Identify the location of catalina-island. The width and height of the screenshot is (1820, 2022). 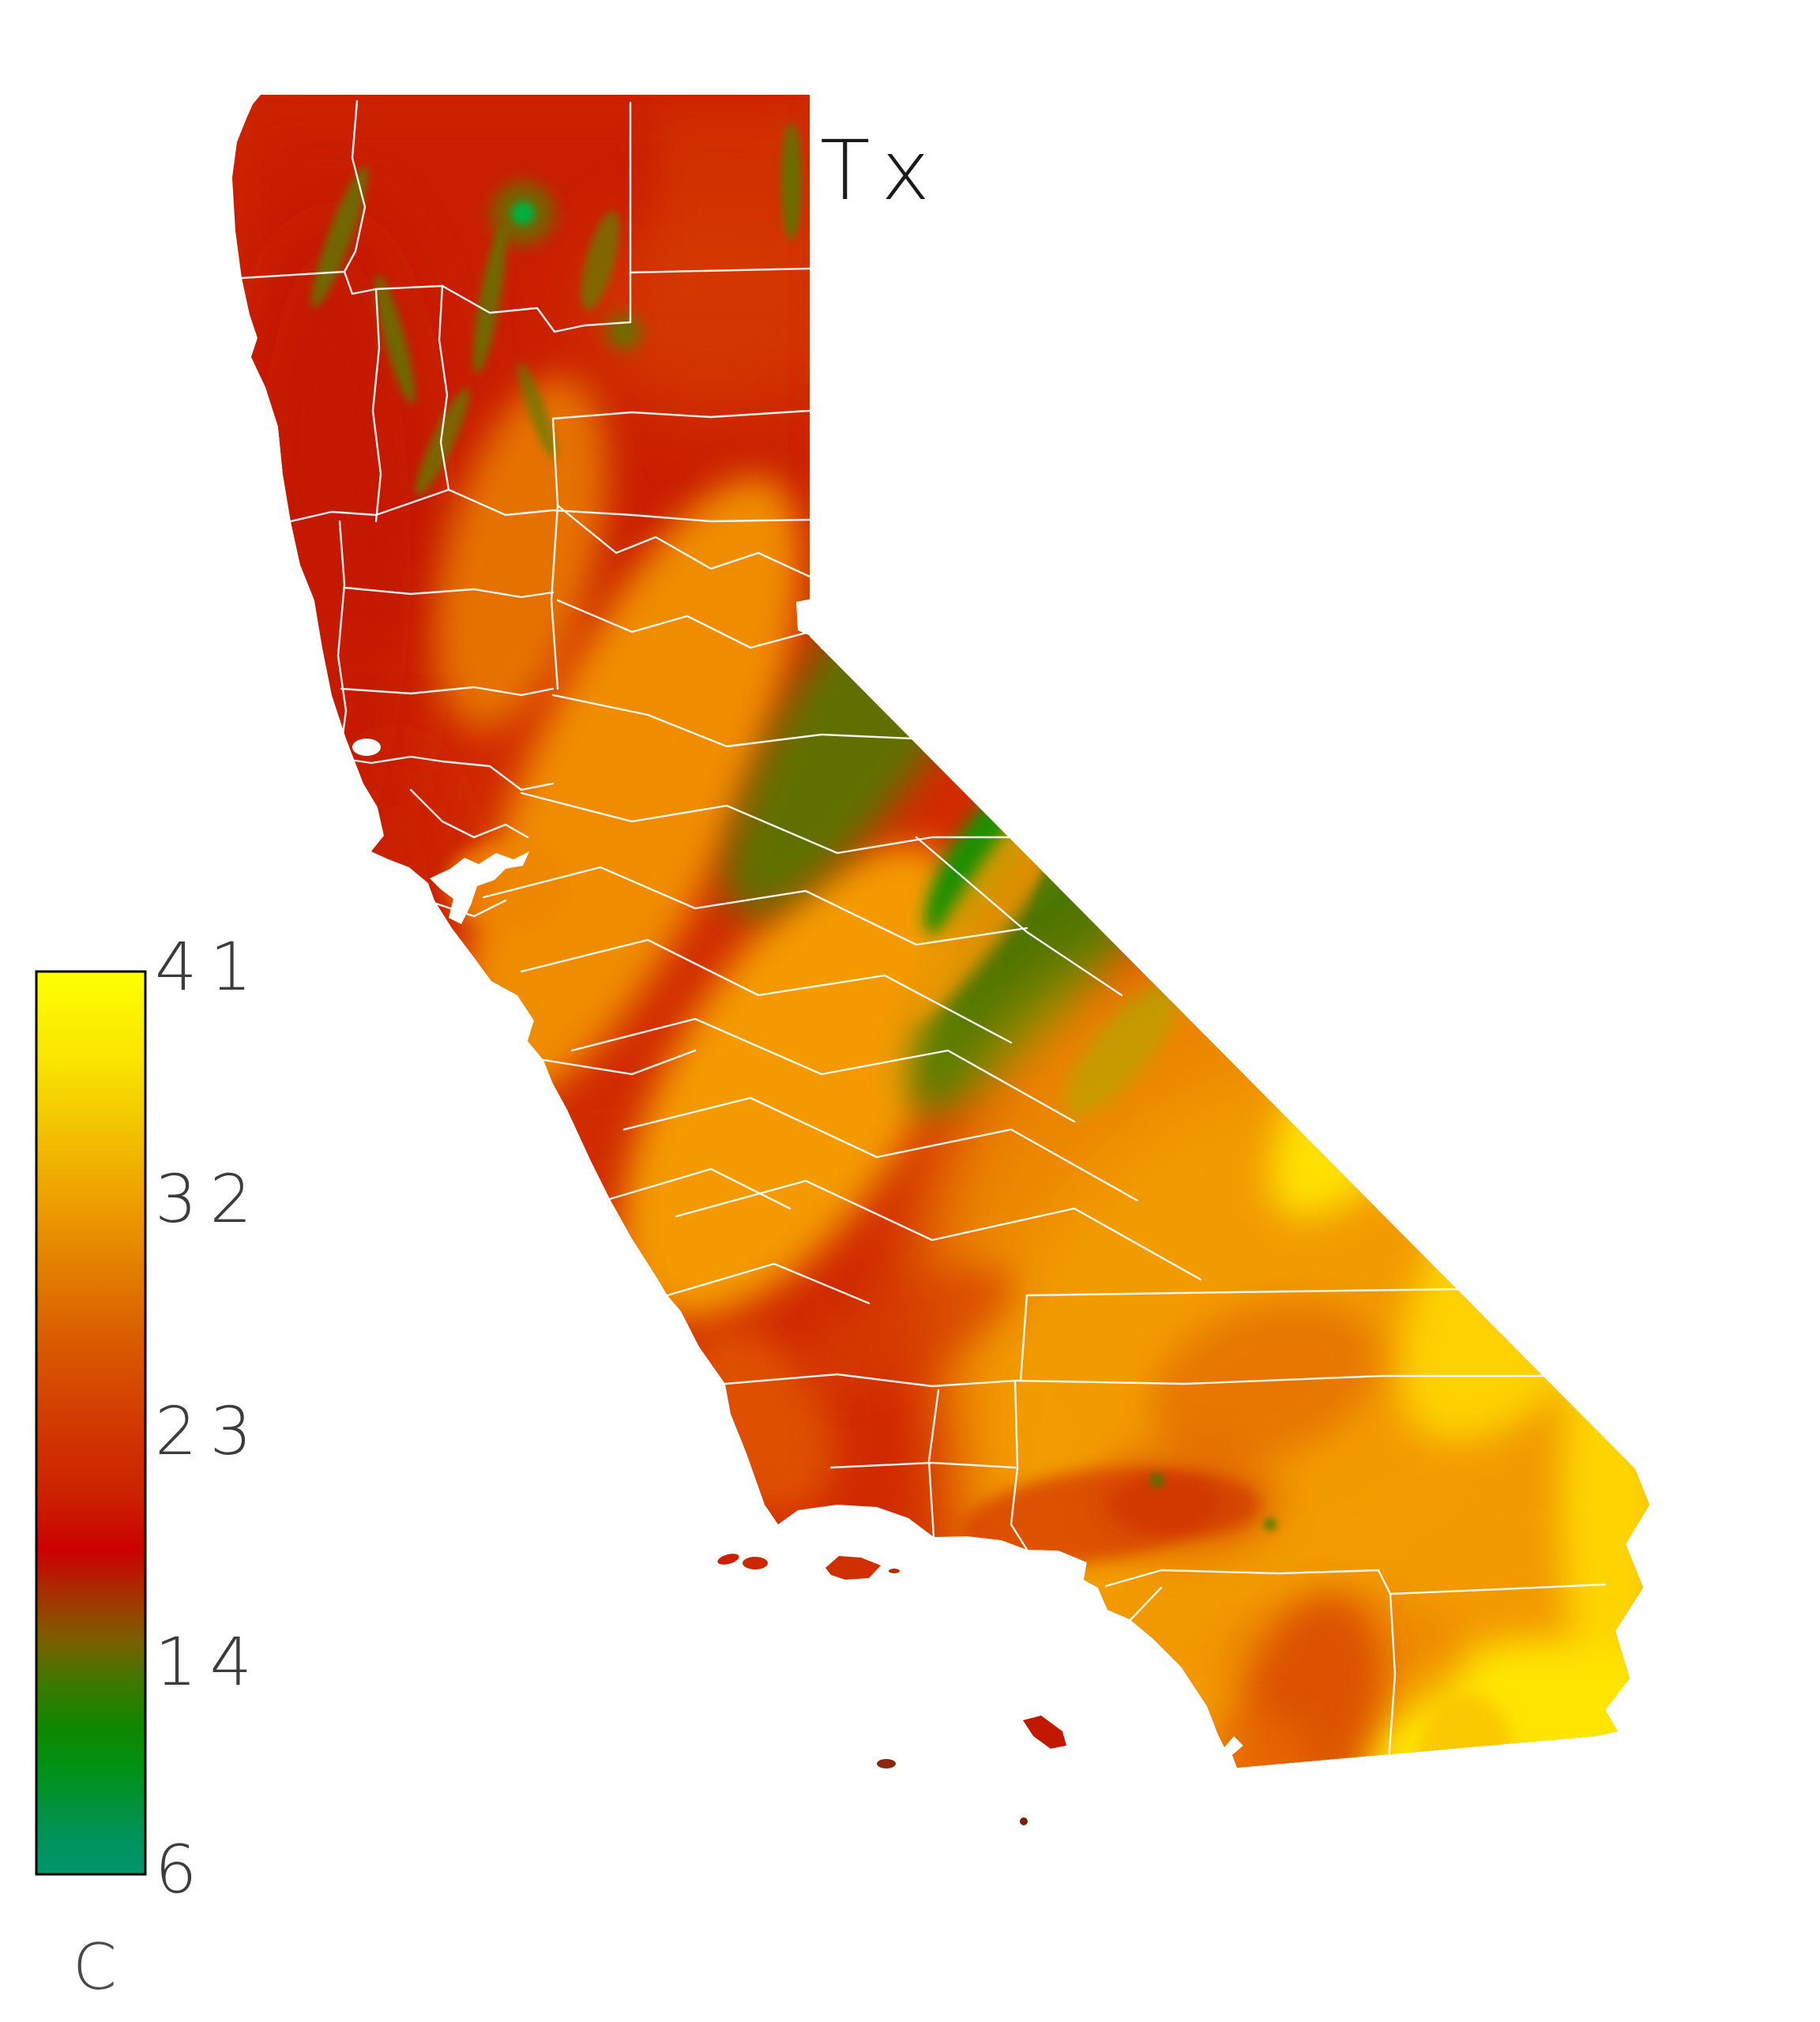
(1044, 1732).